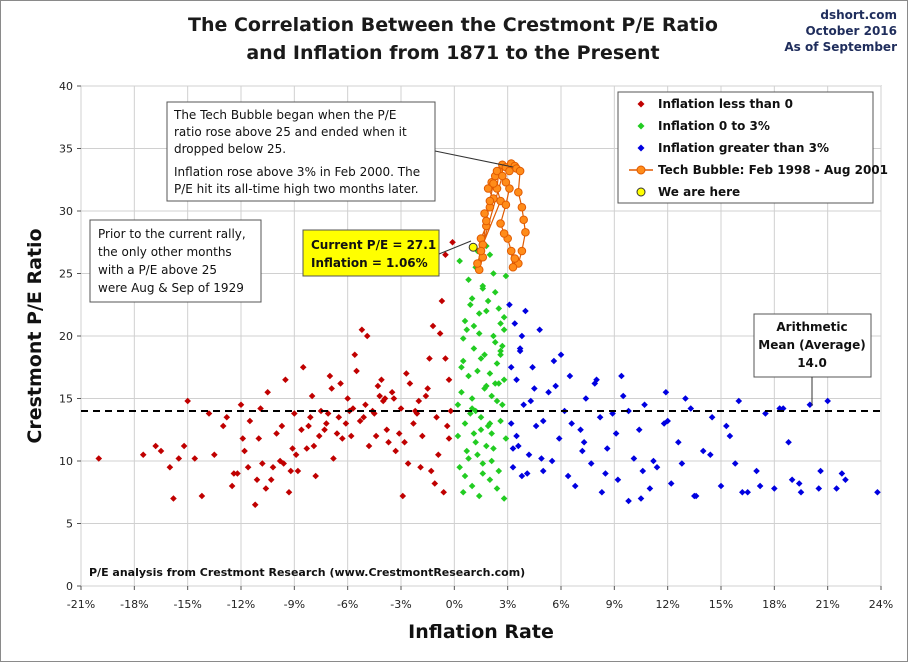 Image resolution: width=908 pixels, height=662 pixels. I want to click on y-tick-label: 40, so click(66, 86).